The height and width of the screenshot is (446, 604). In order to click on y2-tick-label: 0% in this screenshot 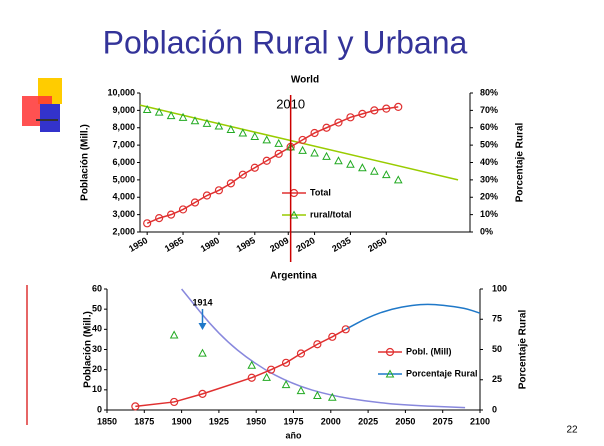, I will do `click(486, 231)`.